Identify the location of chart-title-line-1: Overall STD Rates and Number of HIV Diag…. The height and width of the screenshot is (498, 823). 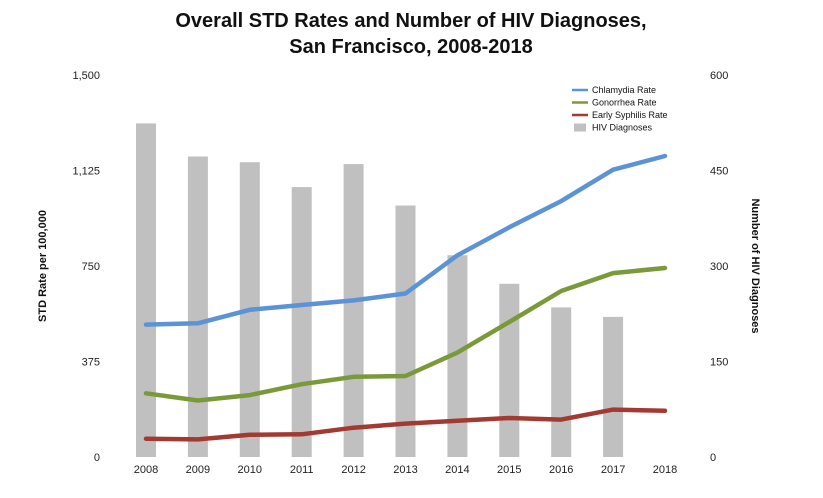
(410, 21).